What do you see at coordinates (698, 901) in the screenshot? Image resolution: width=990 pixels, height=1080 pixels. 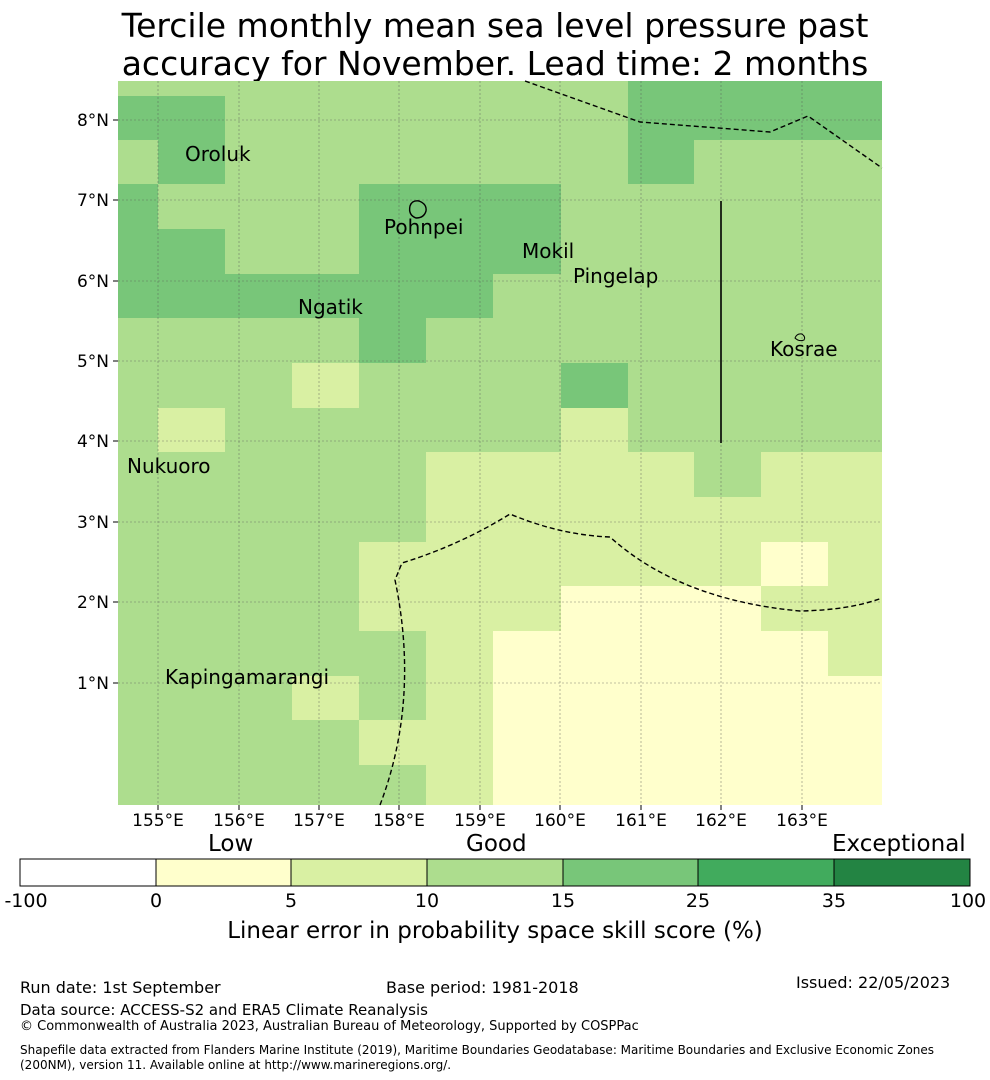 I see `colorbar-tick: 25` at bounding box center [698, 901].